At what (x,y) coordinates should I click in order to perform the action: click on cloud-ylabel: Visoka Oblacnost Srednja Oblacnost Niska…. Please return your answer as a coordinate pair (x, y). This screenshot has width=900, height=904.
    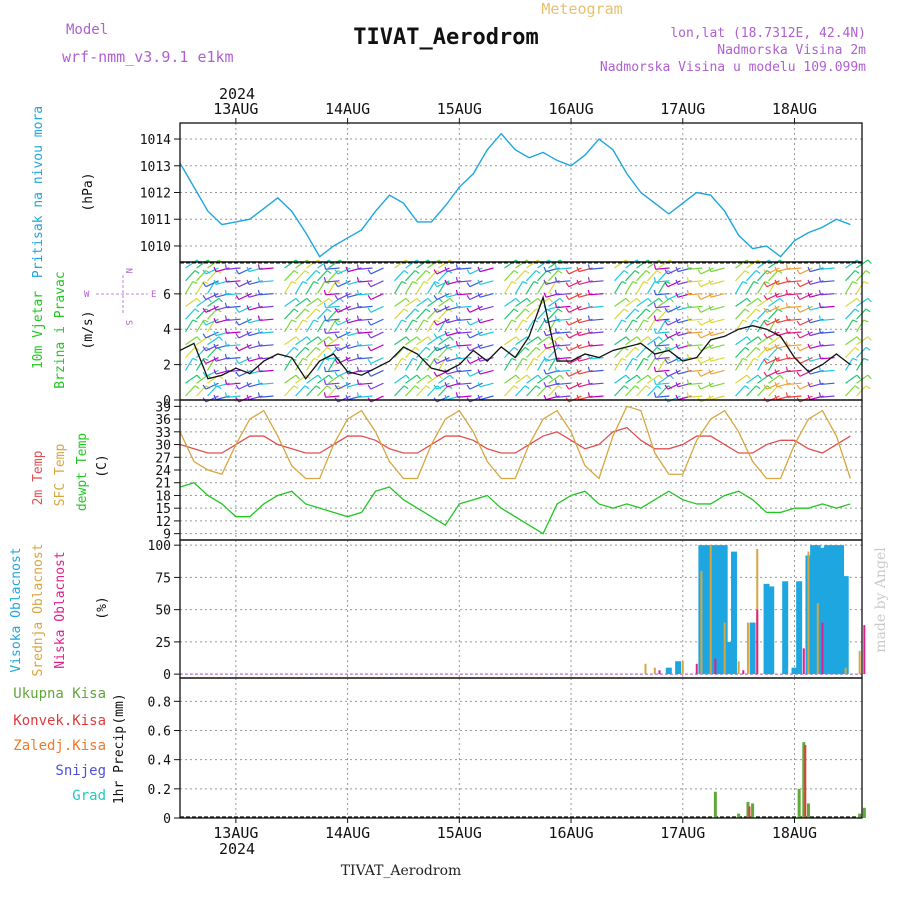
    Looking at the image, I should click on (59, 609).